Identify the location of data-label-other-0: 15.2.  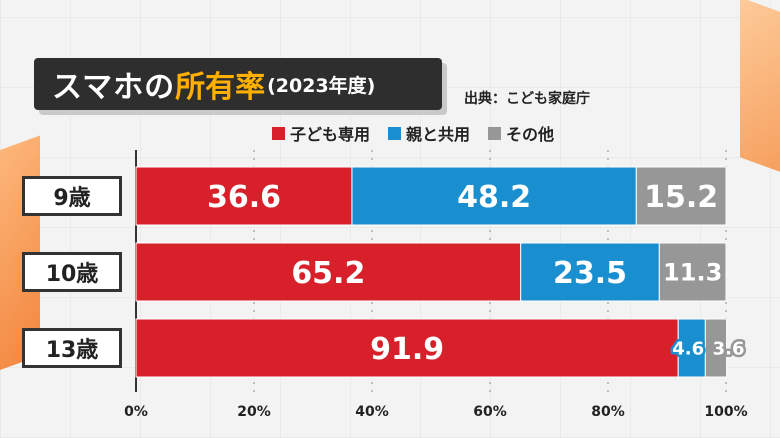
(681, 197).